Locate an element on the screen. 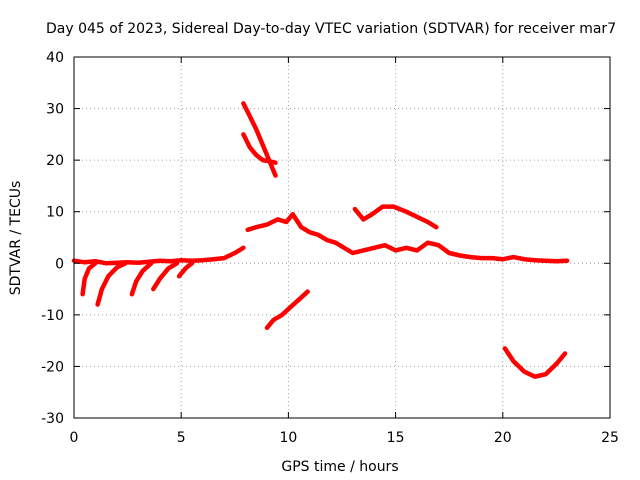  x-tick-label: 20 is located at coordinates (503, 438).